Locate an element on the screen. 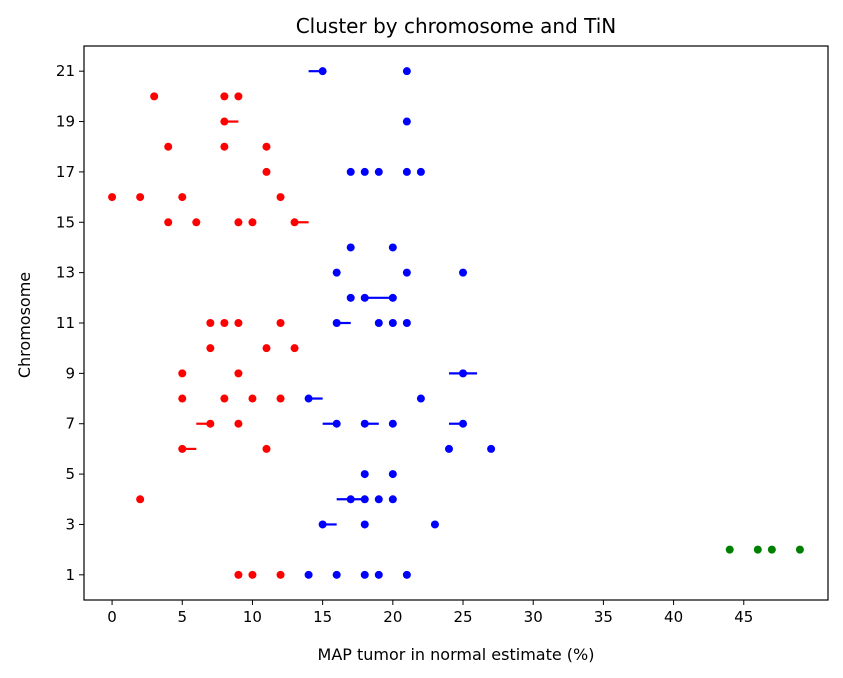  y-tick-label: 3 is located at coordinates (70, 524).